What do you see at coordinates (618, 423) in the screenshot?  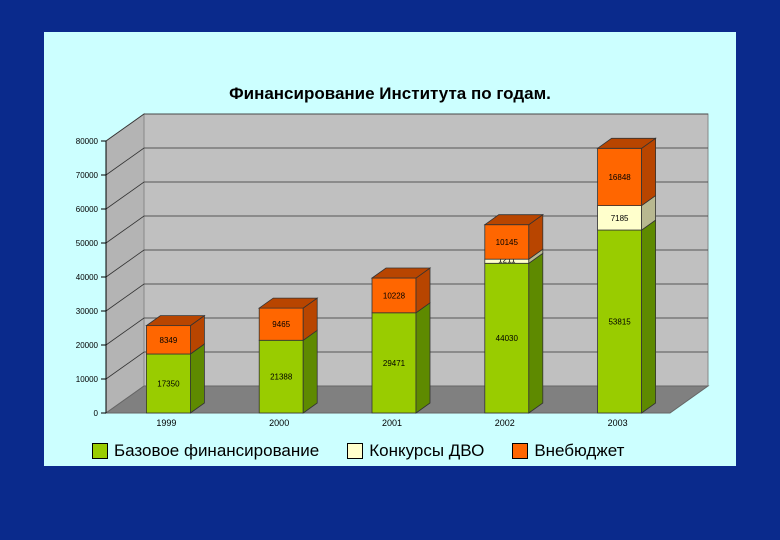 I see `x-tick-label: 2003` at bounding box center [618, 423].